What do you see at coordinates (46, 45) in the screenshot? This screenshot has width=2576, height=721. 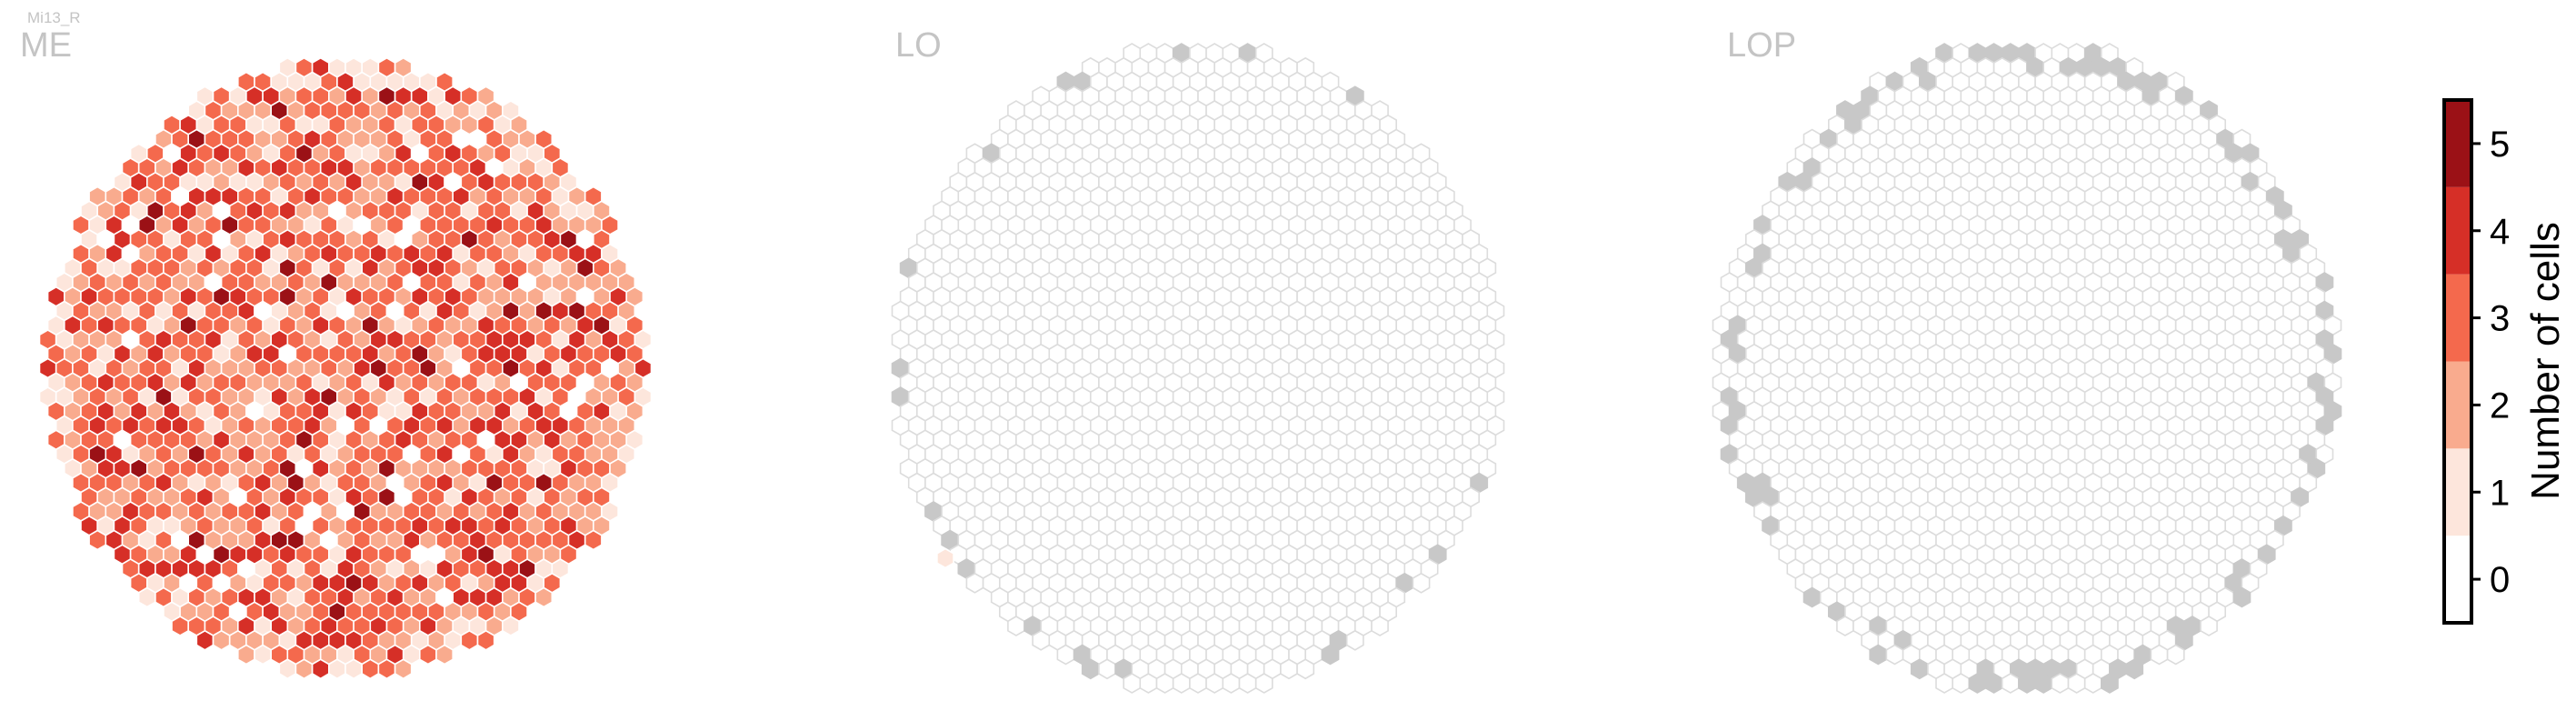 I see `panel-title-me: ME` at bounding box center [46, 45].